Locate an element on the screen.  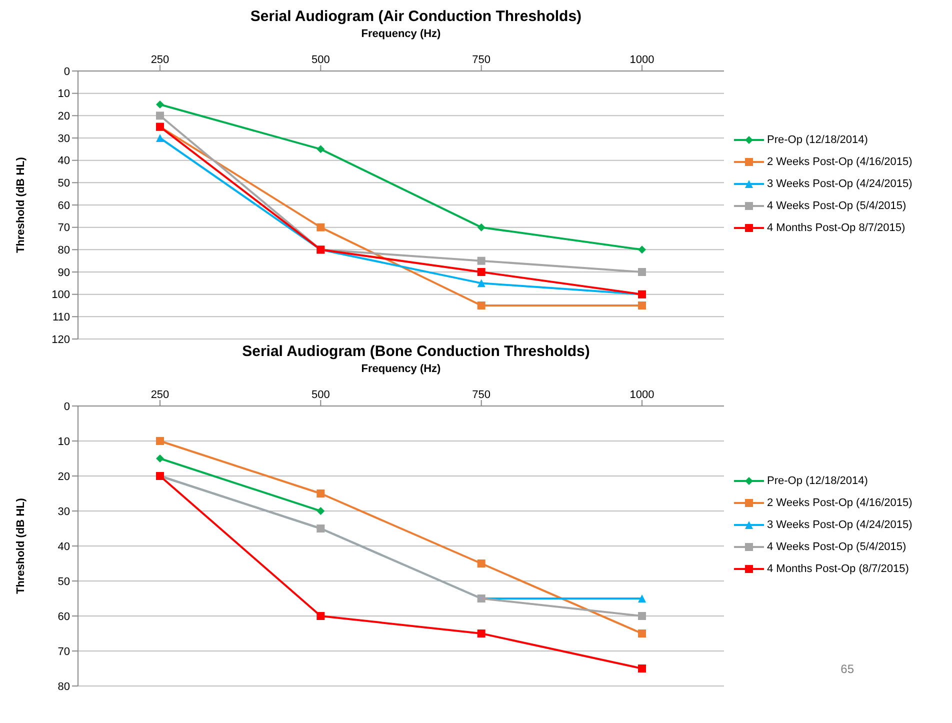
y-tick-label: 120 is located at coordinates (61, 340).